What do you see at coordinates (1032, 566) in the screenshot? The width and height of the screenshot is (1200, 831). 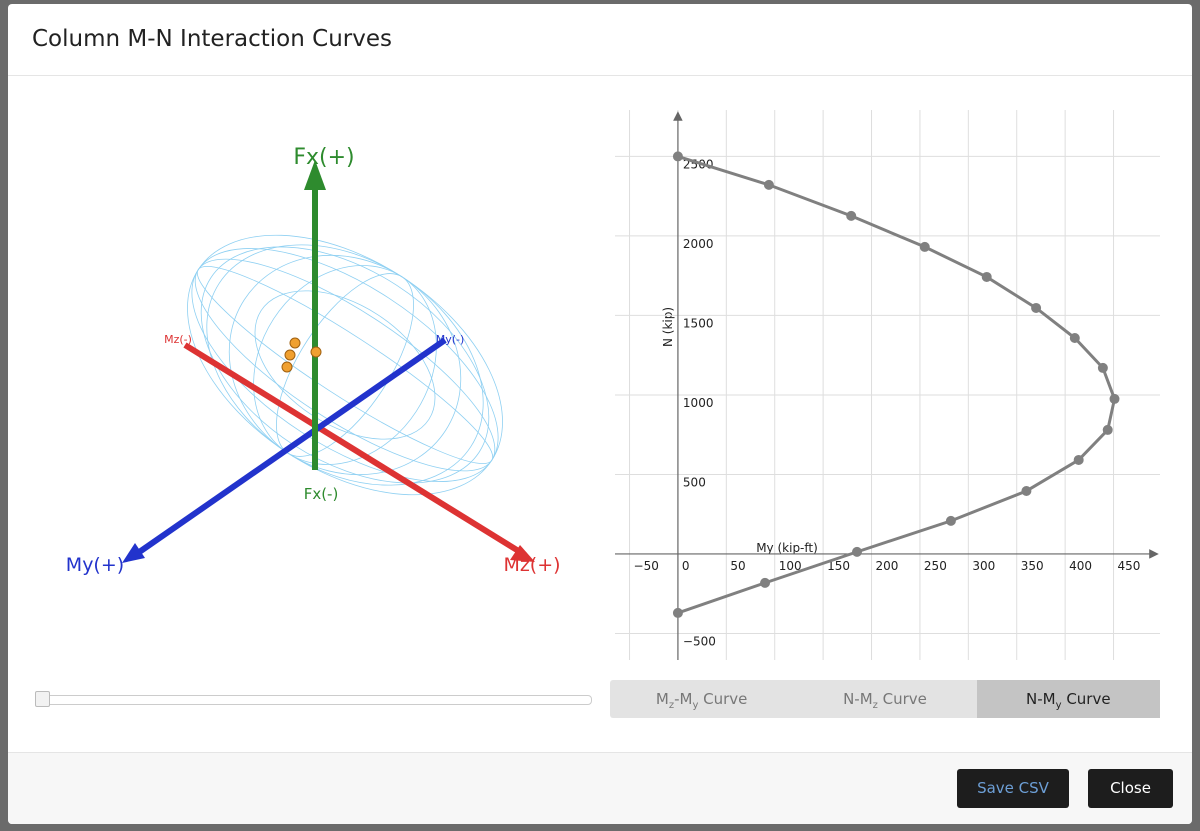 I see `x-tick-label: 350` at bounding box center [1032, 566].